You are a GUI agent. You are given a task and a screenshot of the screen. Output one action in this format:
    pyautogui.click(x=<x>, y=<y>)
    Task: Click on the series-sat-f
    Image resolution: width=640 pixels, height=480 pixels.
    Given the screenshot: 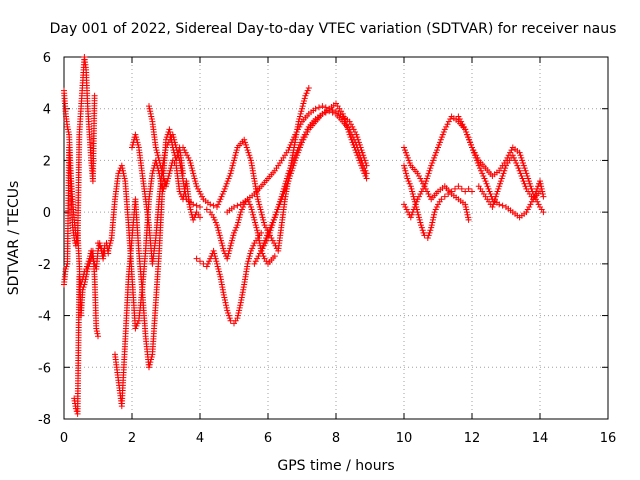 What is the action you would take?
    pyautogui.click(x=166, y=199)
    